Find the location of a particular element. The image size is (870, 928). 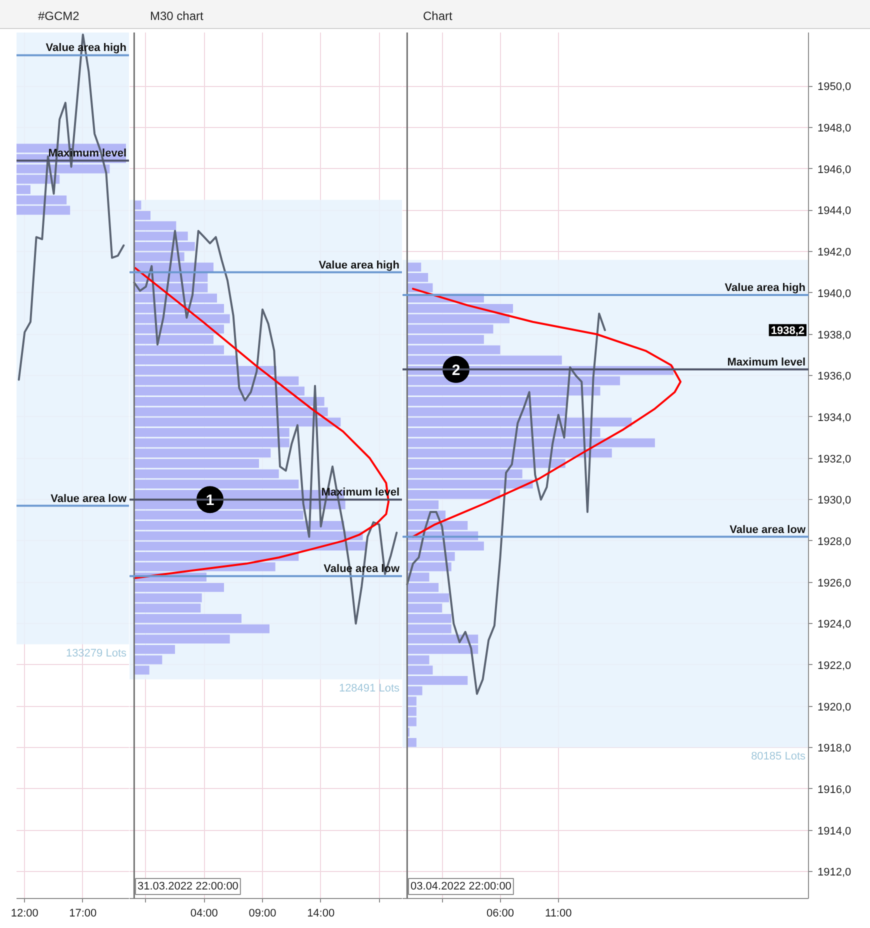

annotation: 31.03.2022 22:00:00 is located at coordinates (188, 886).